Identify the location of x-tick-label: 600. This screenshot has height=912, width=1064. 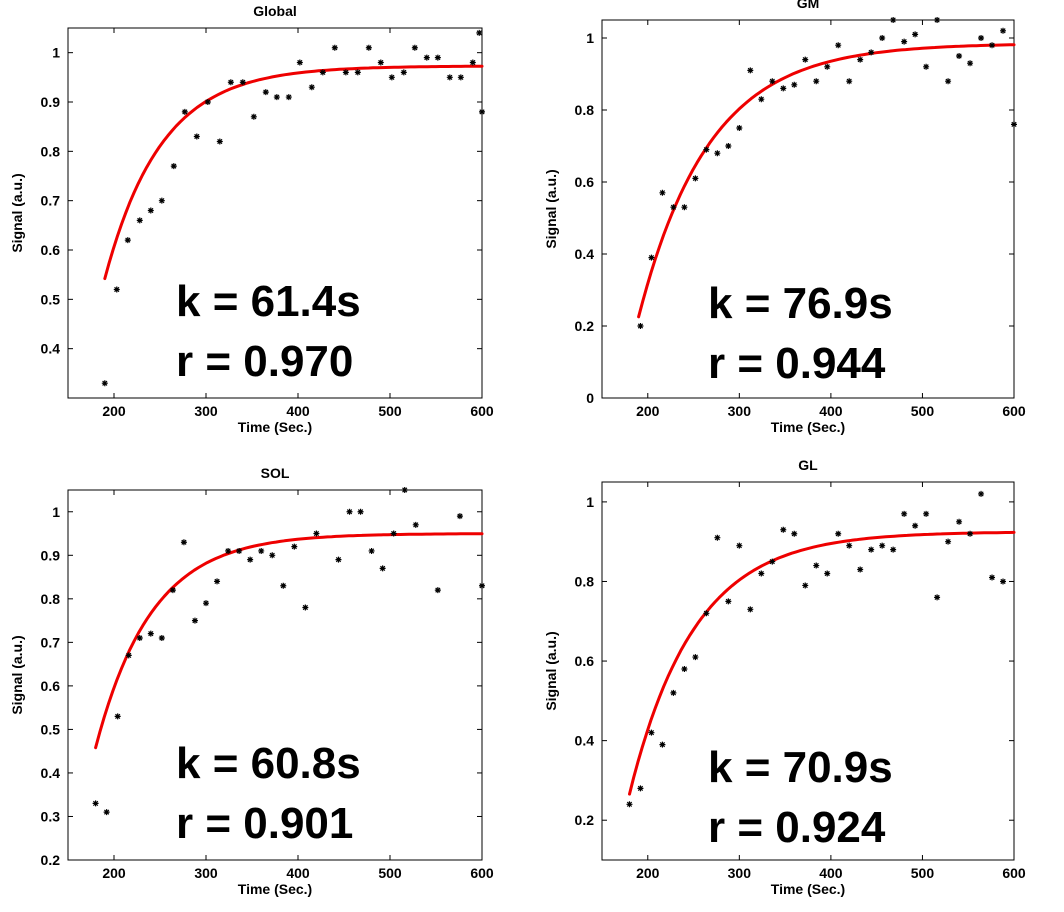
(482, 873).